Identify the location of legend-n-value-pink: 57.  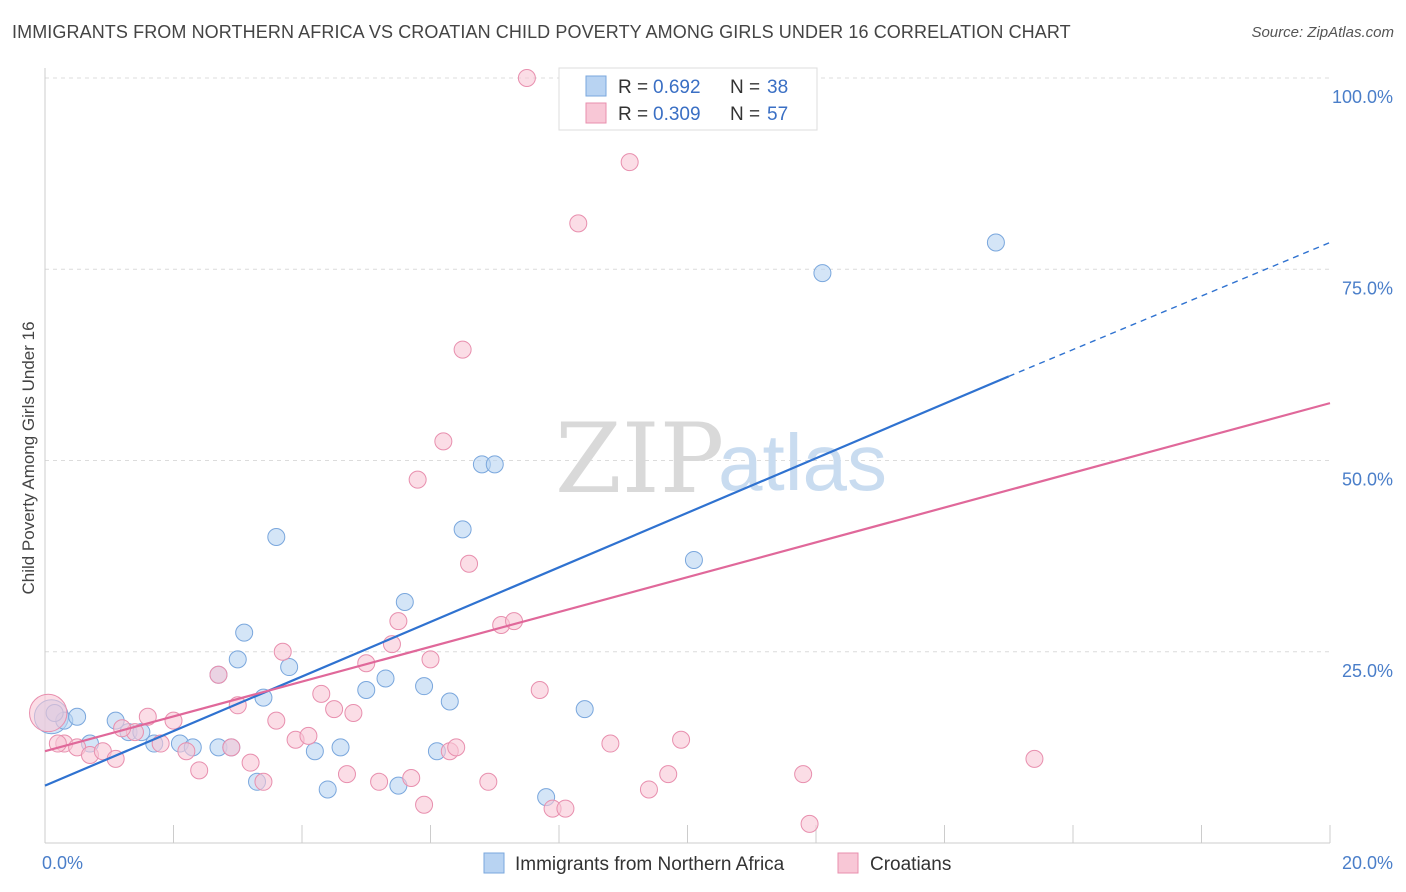
(777, 114).